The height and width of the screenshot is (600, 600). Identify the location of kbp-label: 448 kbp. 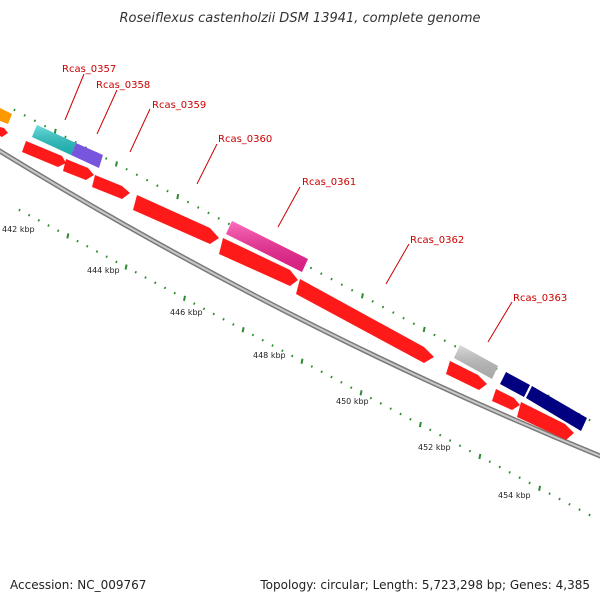
(269, 355).